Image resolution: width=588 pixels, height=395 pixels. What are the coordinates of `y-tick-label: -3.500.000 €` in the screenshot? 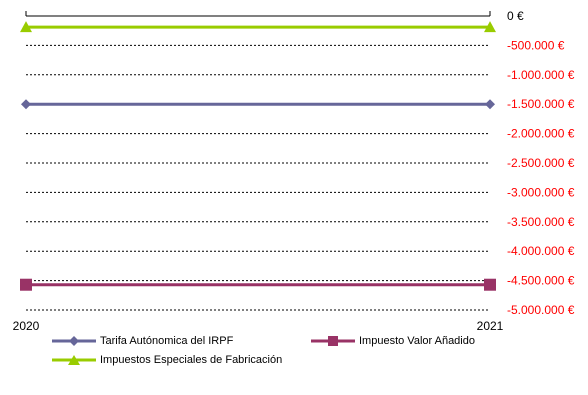 It's located at (541, 222).